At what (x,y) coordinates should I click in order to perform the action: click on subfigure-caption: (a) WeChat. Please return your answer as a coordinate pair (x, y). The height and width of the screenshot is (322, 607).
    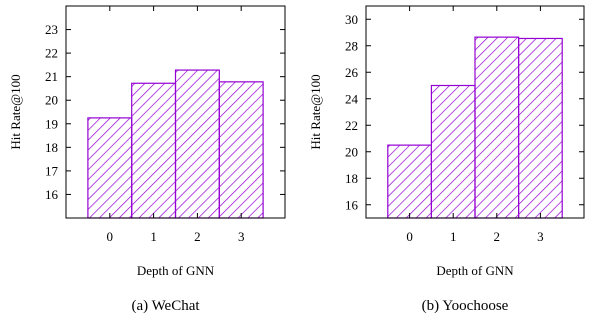
    Looking at the image, I should click on (165, 306).